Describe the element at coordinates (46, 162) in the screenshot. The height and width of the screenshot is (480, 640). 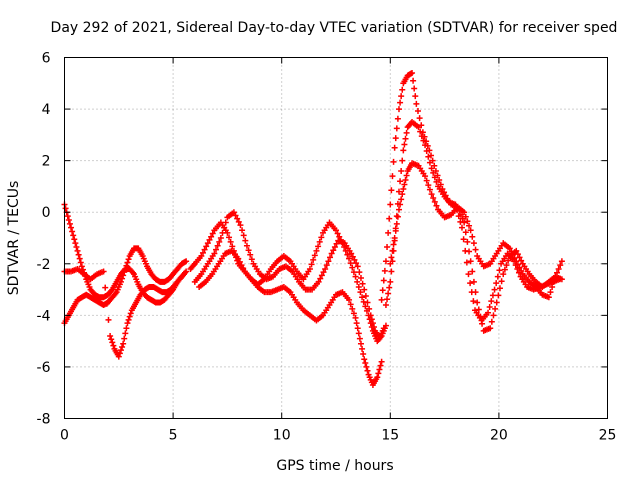
I see `y-tick-label: 2` at that location.